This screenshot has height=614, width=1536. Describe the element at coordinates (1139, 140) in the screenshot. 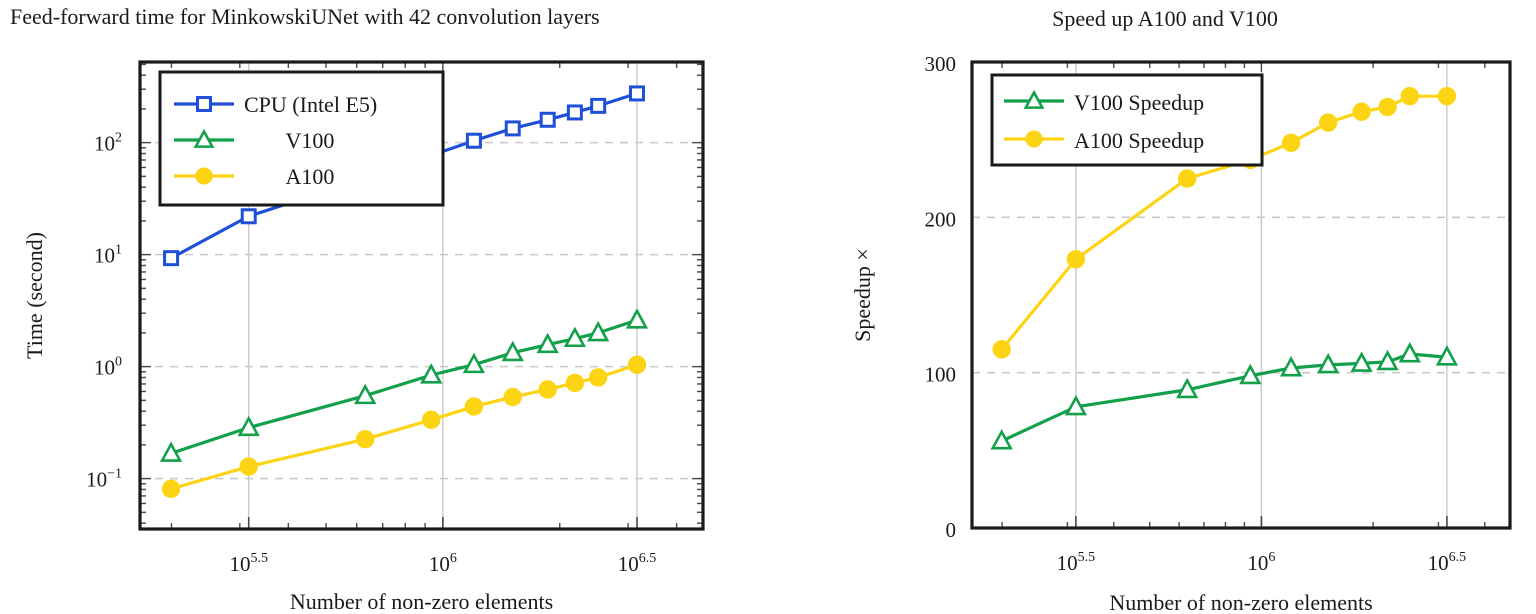

I see `legend-label-1: A100 Speedup` at that location.